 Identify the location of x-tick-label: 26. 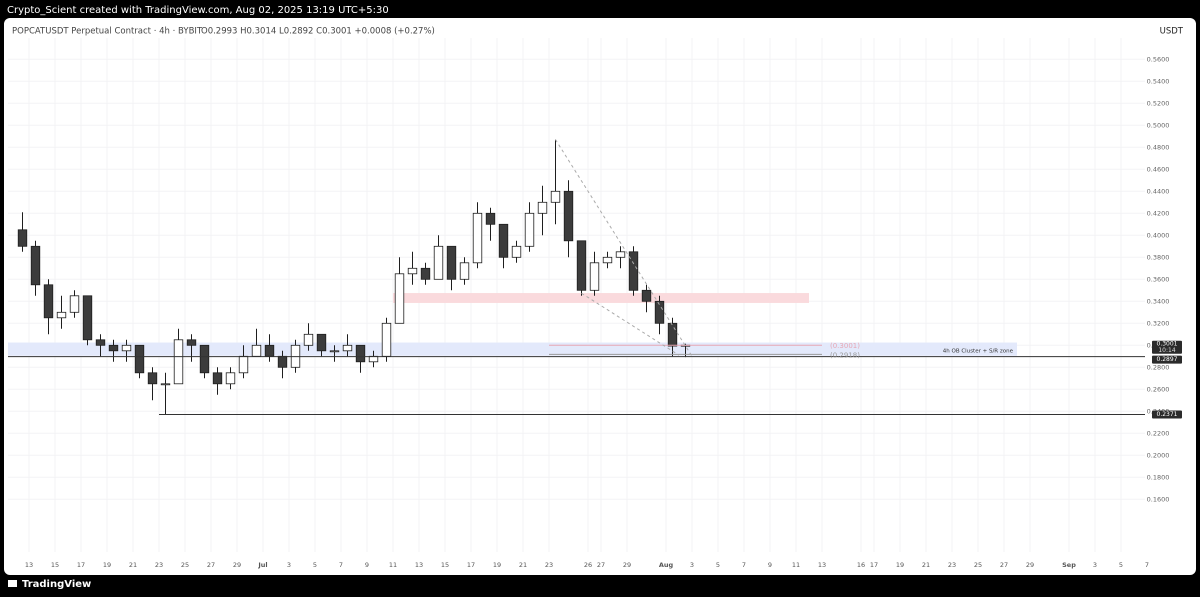
(588, 565).